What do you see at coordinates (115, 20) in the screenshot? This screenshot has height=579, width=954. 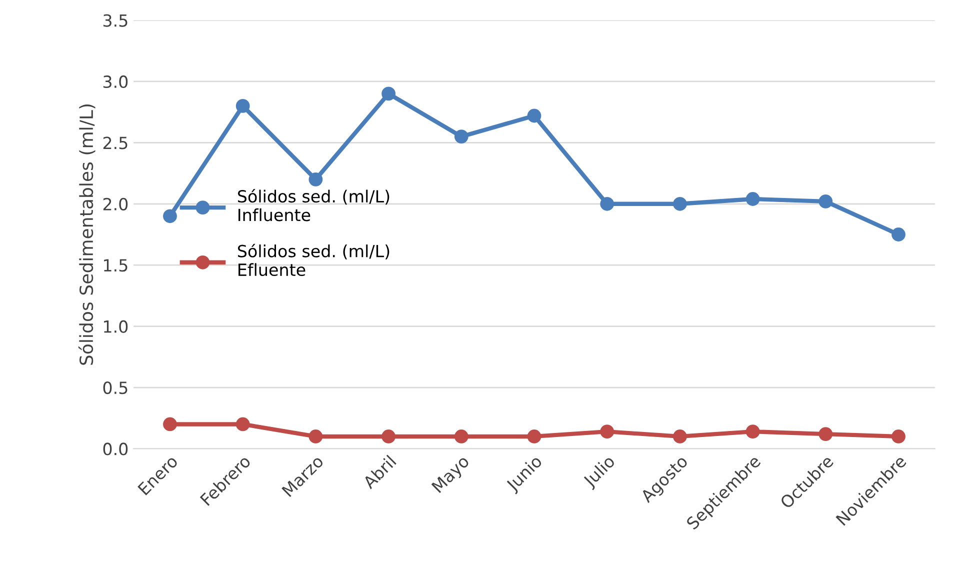 I see `y-tick-label: 3.5` at bounding box center [115, 20].